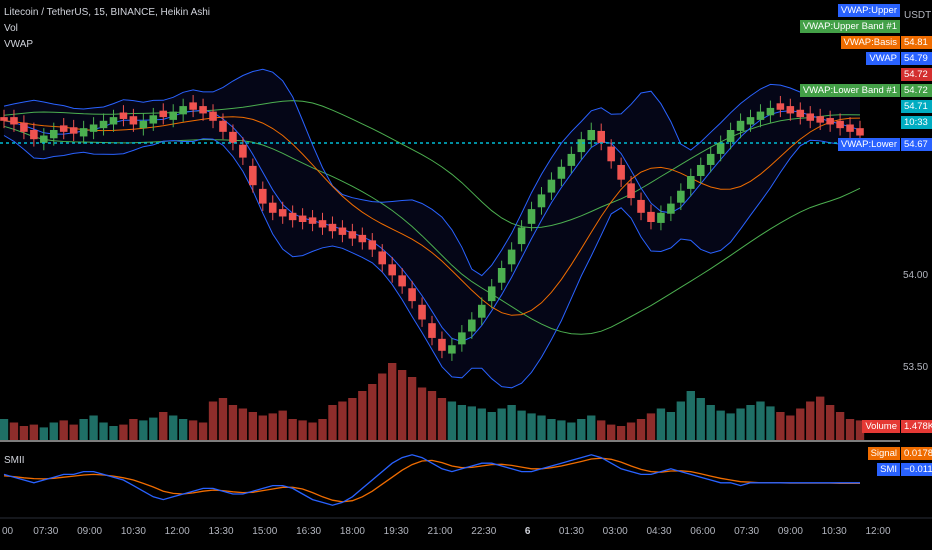 The image size is (932, 550). I want to click on legend-tag-label: VWAP:Lower, so click(868, 144).